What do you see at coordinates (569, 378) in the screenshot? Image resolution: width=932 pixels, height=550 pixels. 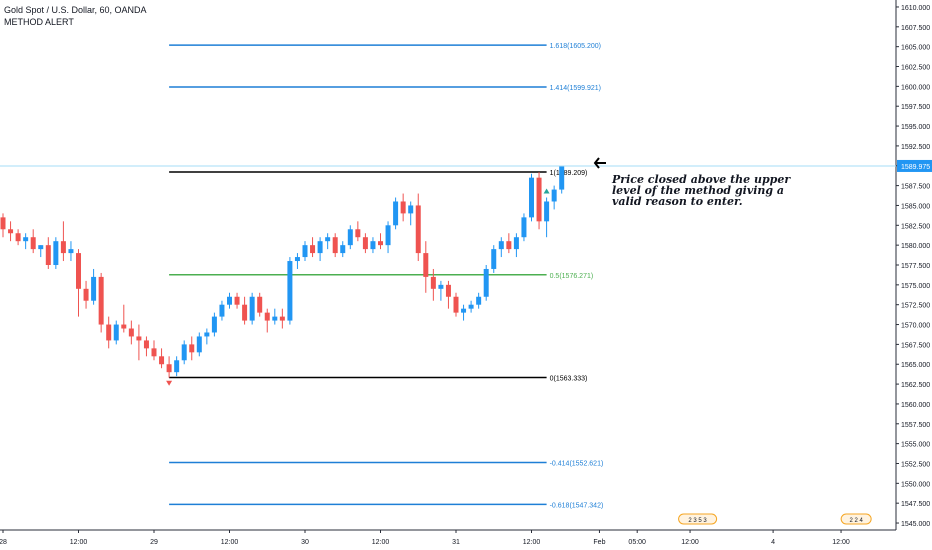 I see `fib-level-label: 0(1563.333)` at bounding box center [569, 378].